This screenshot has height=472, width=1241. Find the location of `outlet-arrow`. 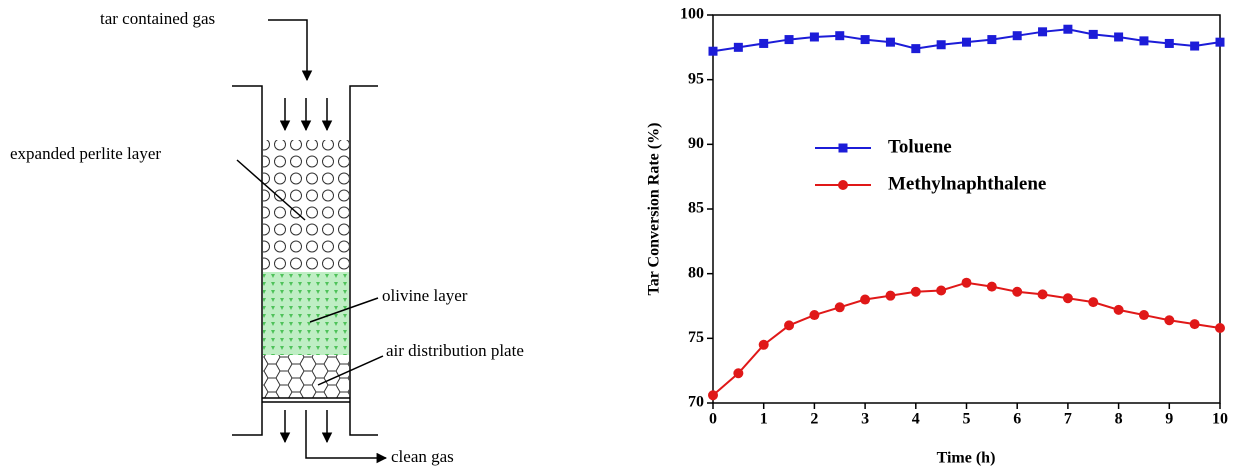

outlet-arrow is located at coordinates (346, 437).